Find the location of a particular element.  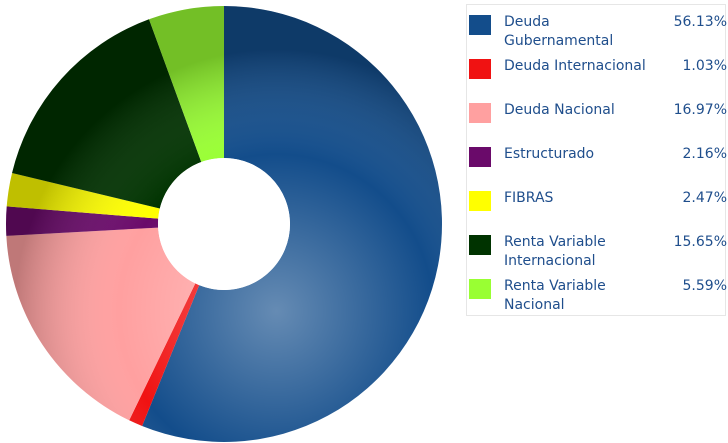

legend-label: FIBRAS is located at coordinates (529, 198).